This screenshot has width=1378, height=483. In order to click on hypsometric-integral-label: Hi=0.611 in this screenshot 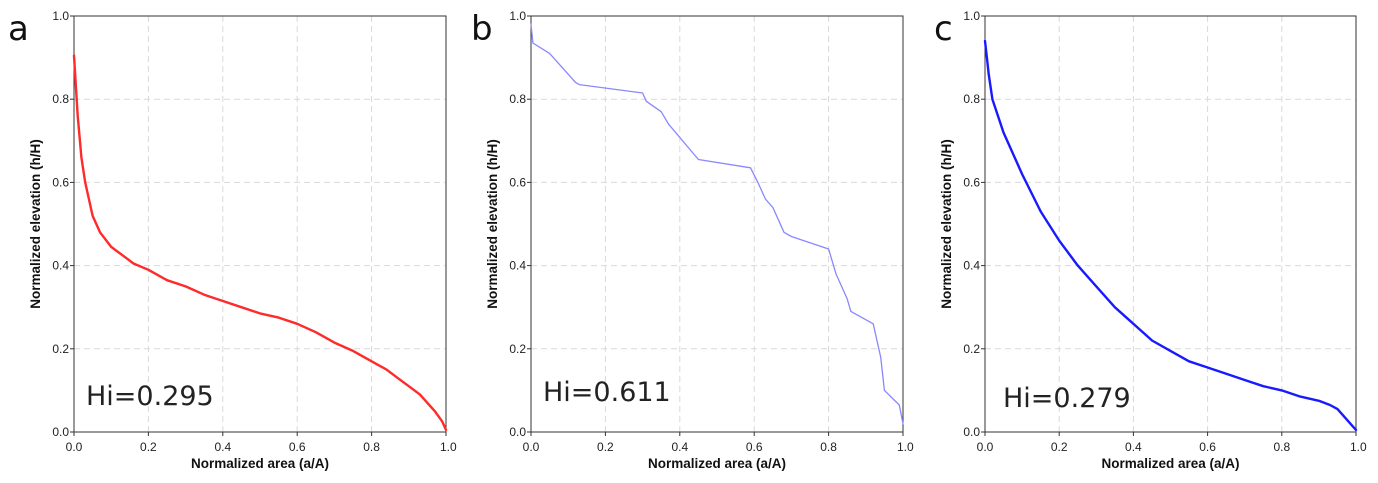, I will do `click(607, 392)`.